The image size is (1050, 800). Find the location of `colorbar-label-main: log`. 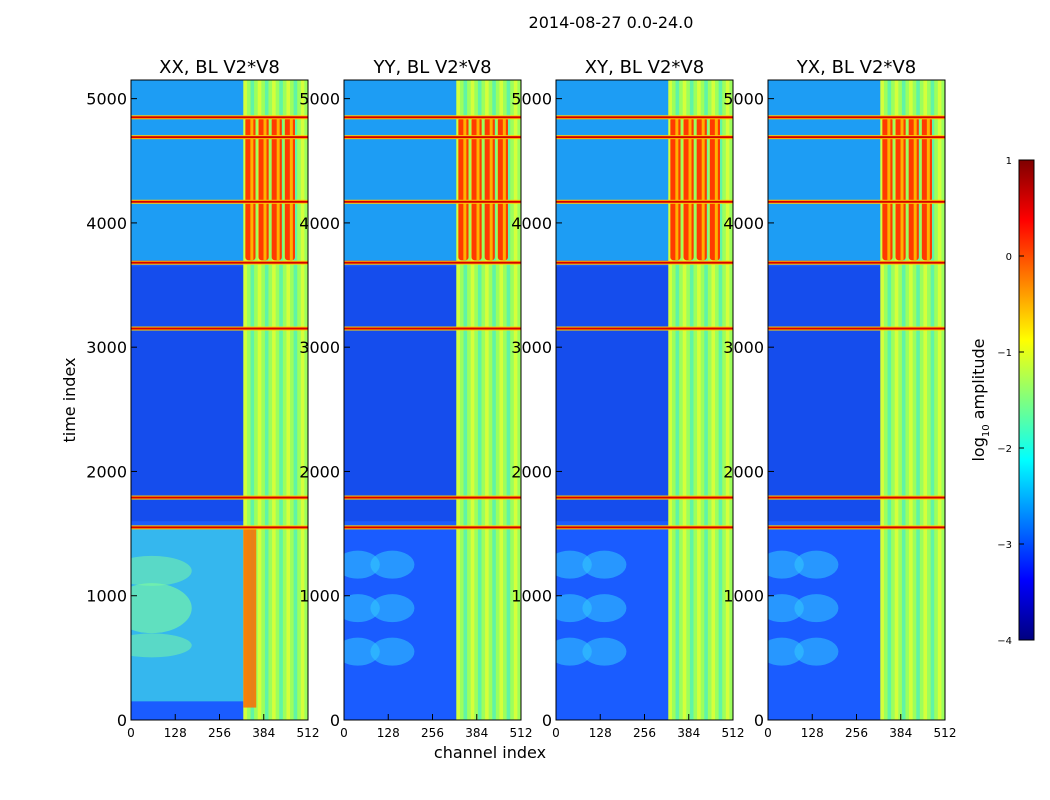

colorbar-label-main: log is located at coordinates (978, 449).